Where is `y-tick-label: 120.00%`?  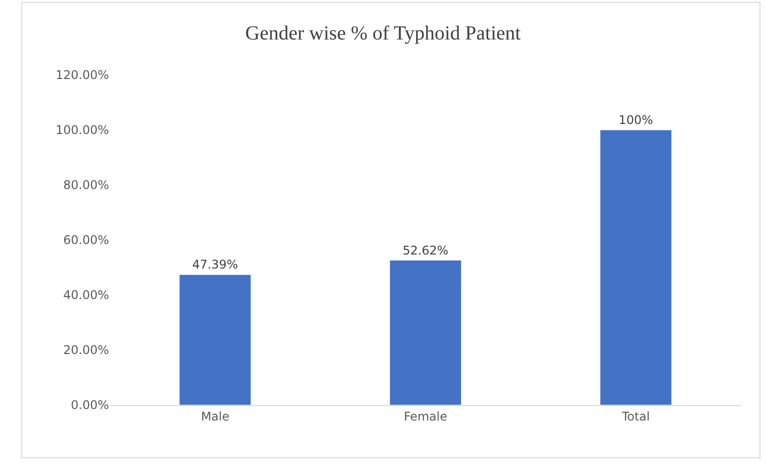
y-tick-label: 120.00% is located at coordinates (82, 75).